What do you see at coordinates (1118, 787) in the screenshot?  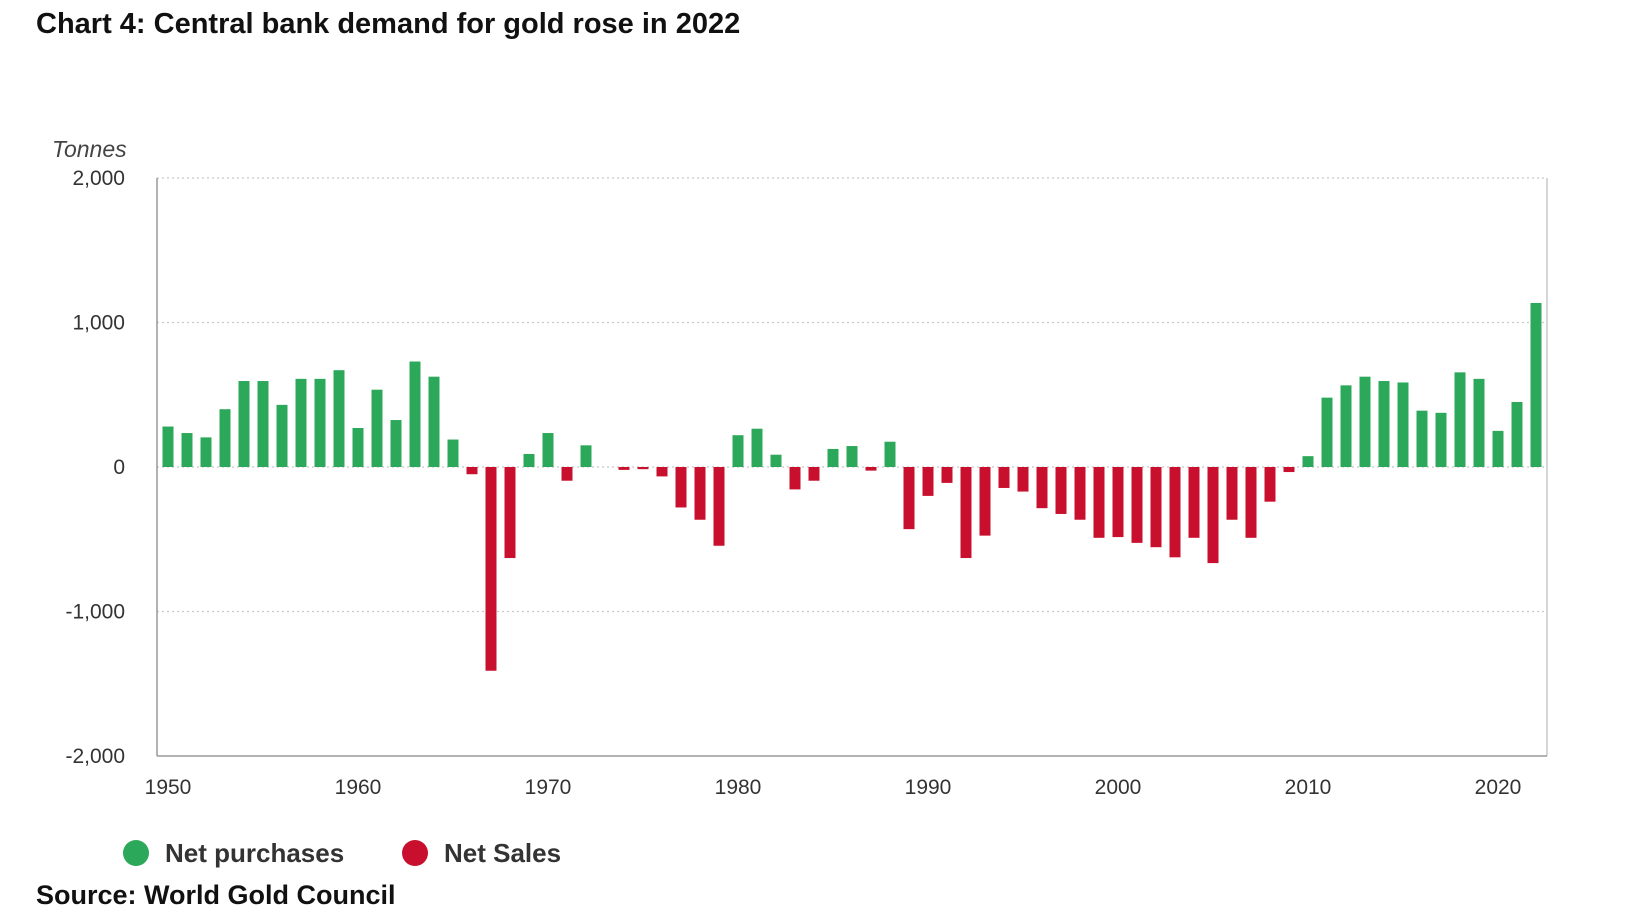 I see `x-tick-label: 2000` at bounding box center [1118, 787].